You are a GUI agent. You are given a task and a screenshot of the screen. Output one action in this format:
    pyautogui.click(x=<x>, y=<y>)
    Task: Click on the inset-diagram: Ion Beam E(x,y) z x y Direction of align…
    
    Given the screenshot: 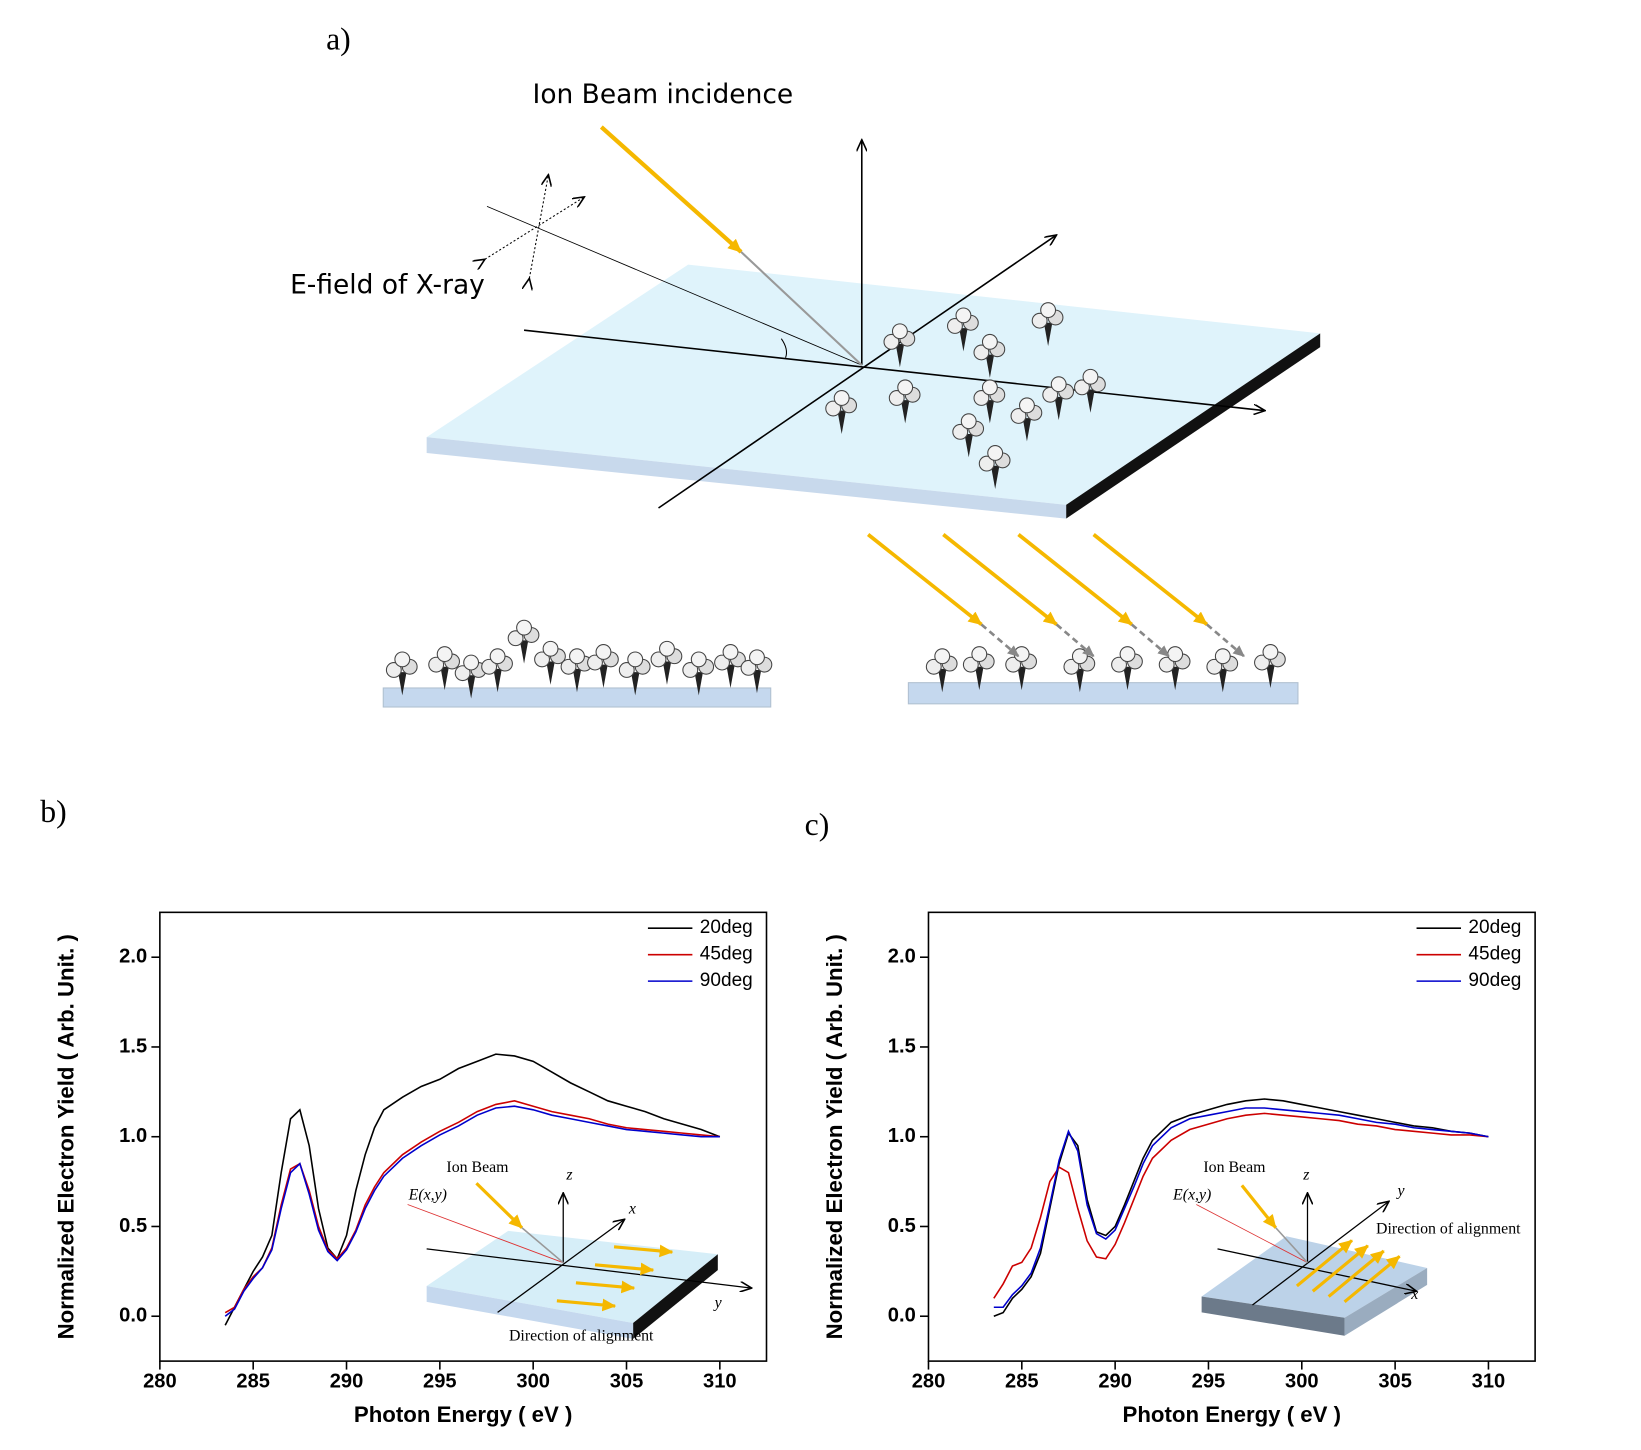 What is the action you would take?
    pyautogui.click(x=579, y=1251)
    